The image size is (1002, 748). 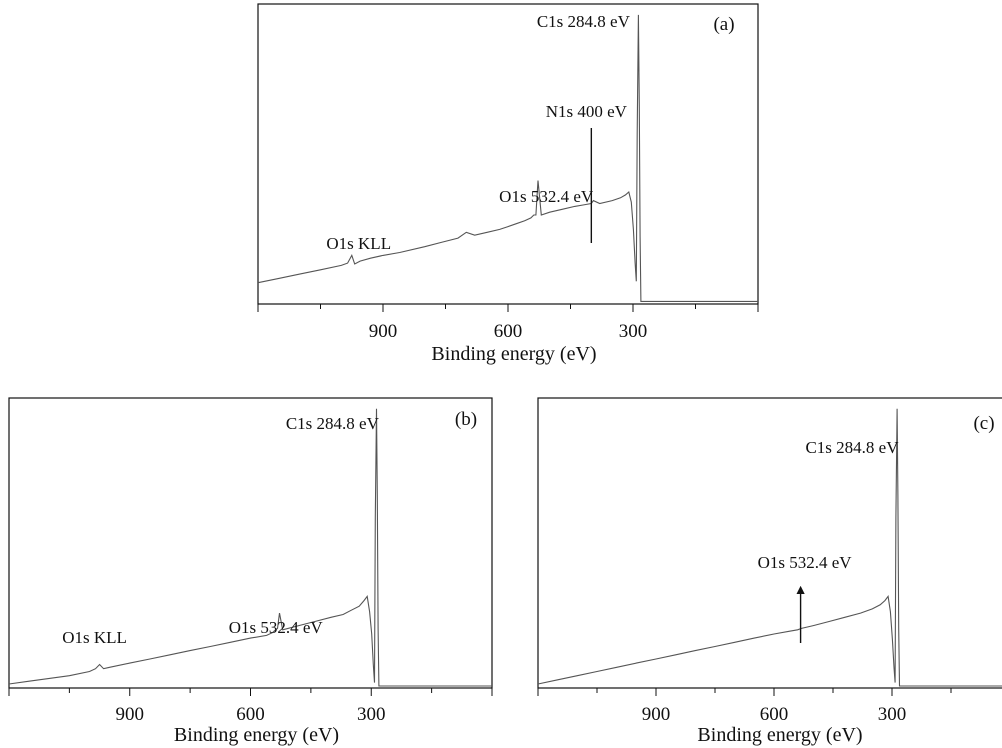 I want to click on panel-label: (c), so click(x=983, y=423).